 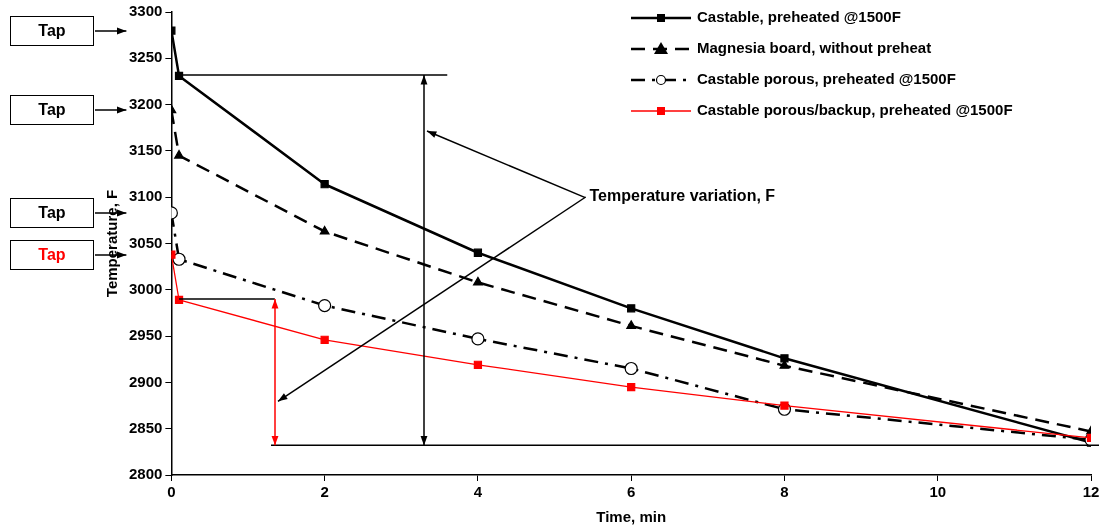 What do you see at coordinates (324, 492) in the screenshot?
I see `x-tick-label: 2` at bounding box center [324, 492].